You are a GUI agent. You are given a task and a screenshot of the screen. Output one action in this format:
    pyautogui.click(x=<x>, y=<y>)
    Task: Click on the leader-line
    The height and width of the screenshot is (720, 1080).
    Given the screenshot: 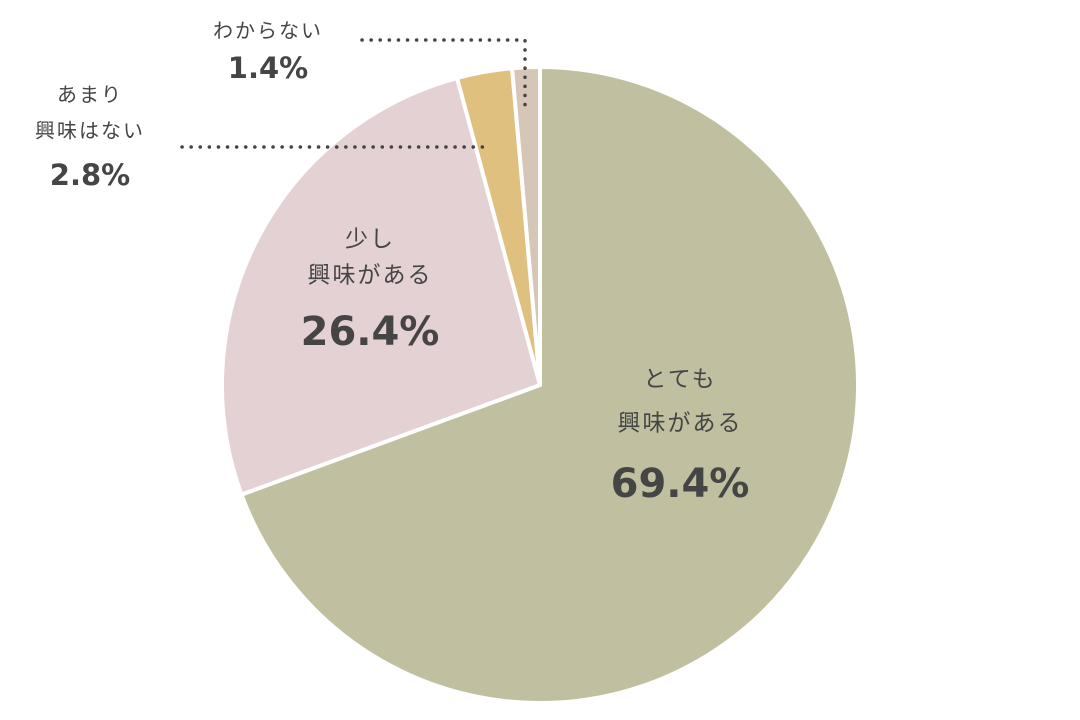 What is the action you would take?
    pyautogui.click(x=443, y=74)
    